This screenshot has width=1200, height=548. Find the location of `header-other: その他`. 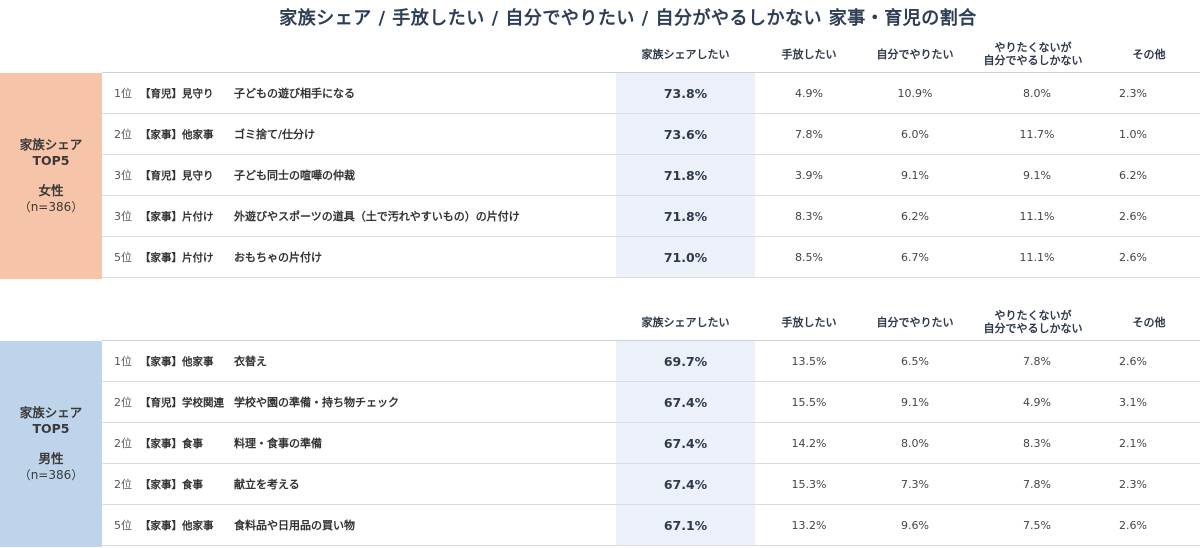

header-other: その他 is located at coordinates (1149, 322).